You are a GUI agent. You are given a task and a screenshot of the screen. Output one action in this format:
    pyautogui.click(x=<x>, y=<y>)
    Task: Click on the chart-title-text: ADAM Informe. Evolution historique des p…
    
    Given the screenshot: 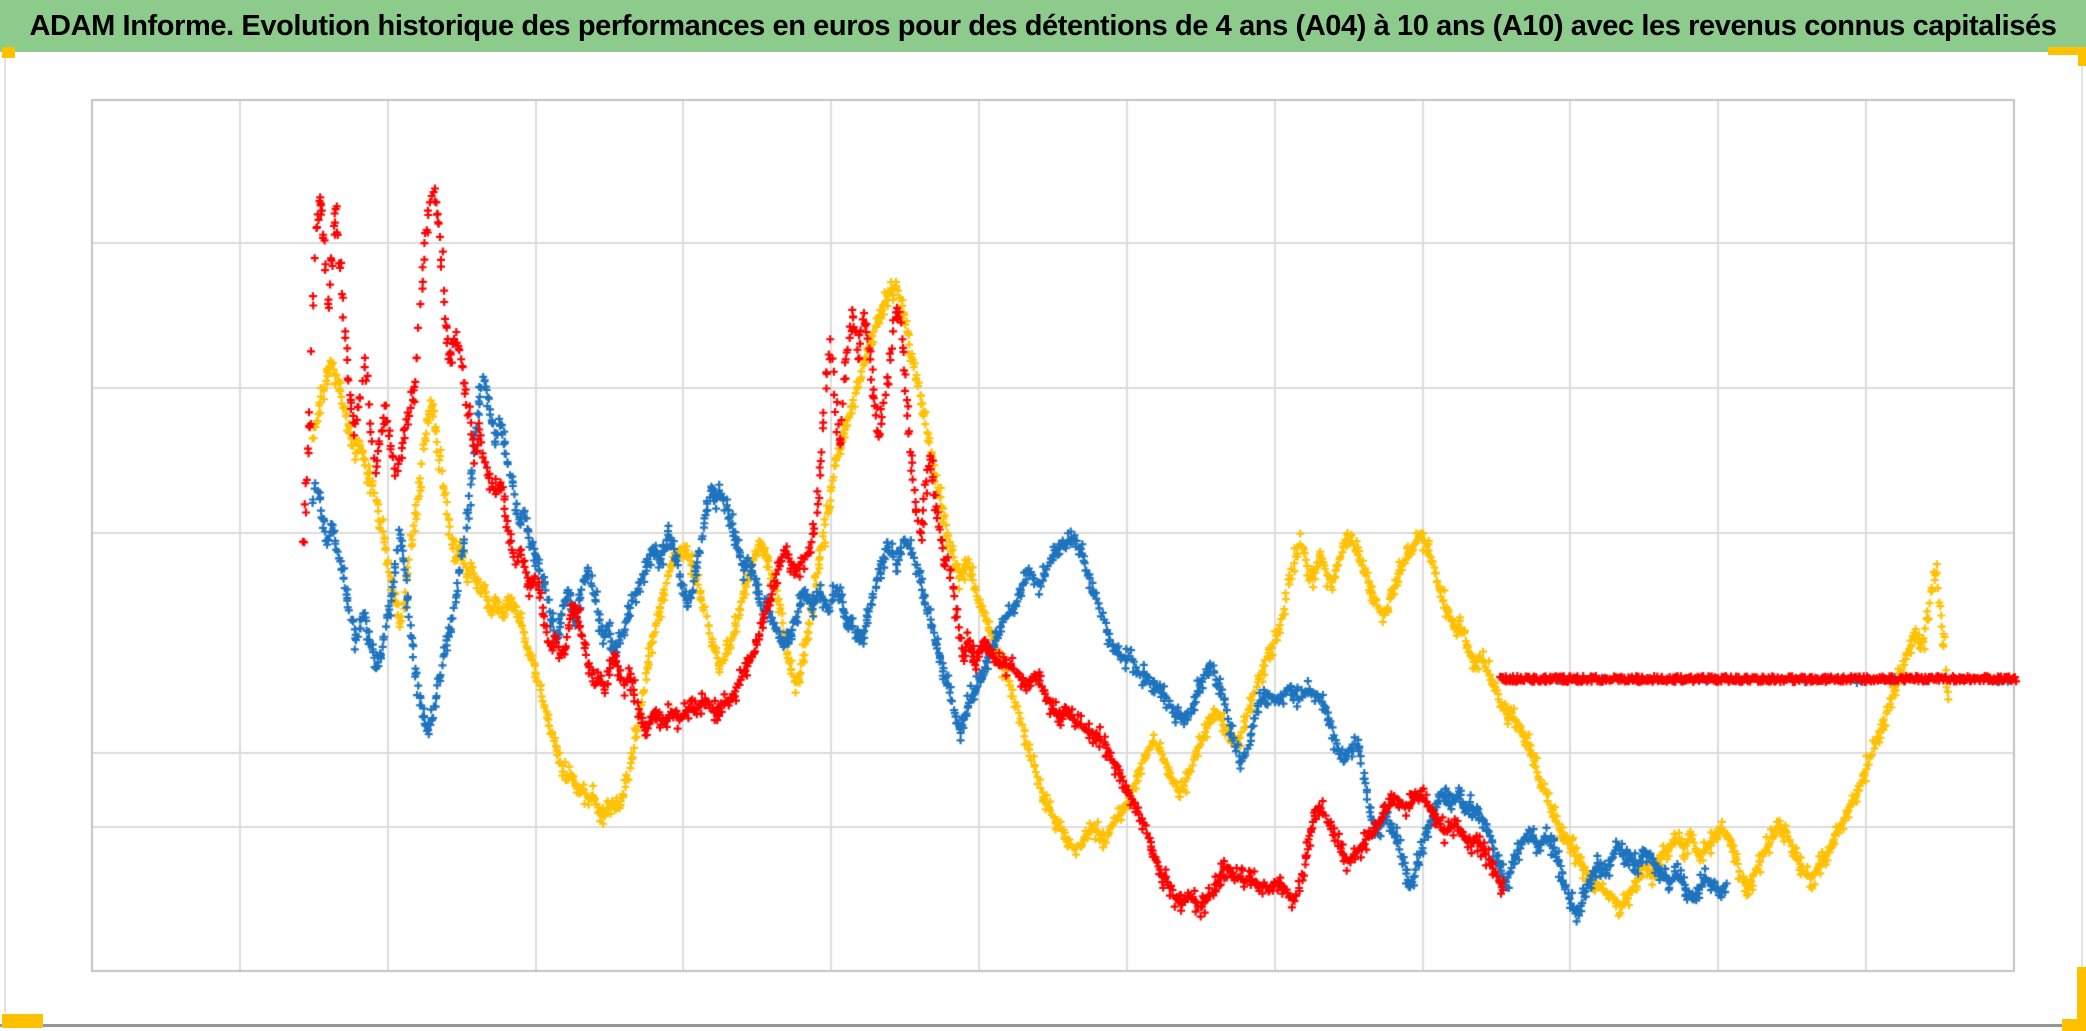 What is the action you would take?
    pyautogui.click(x=1043, y=26)
    